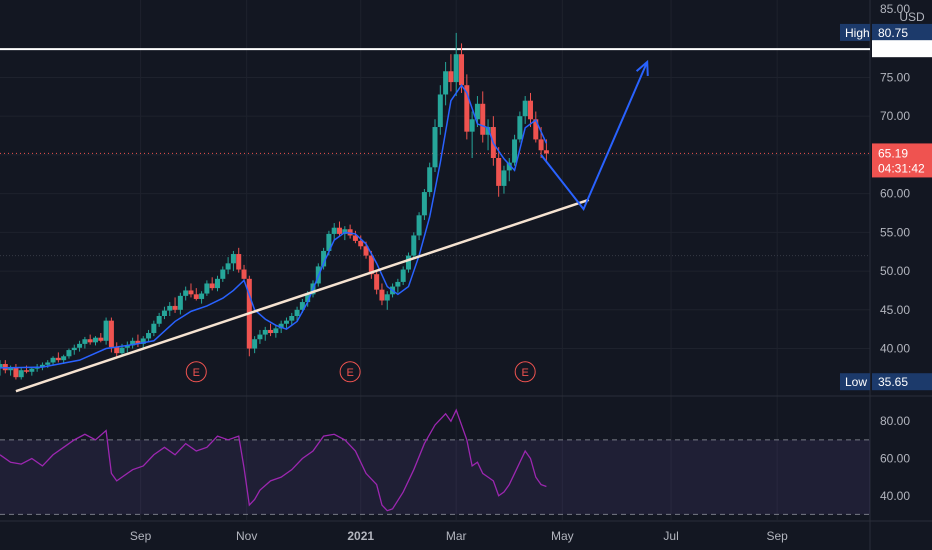  Describe the element at coordinates (360, 536) in the screenshot. I see `time-axis-label: 2021` at that location.